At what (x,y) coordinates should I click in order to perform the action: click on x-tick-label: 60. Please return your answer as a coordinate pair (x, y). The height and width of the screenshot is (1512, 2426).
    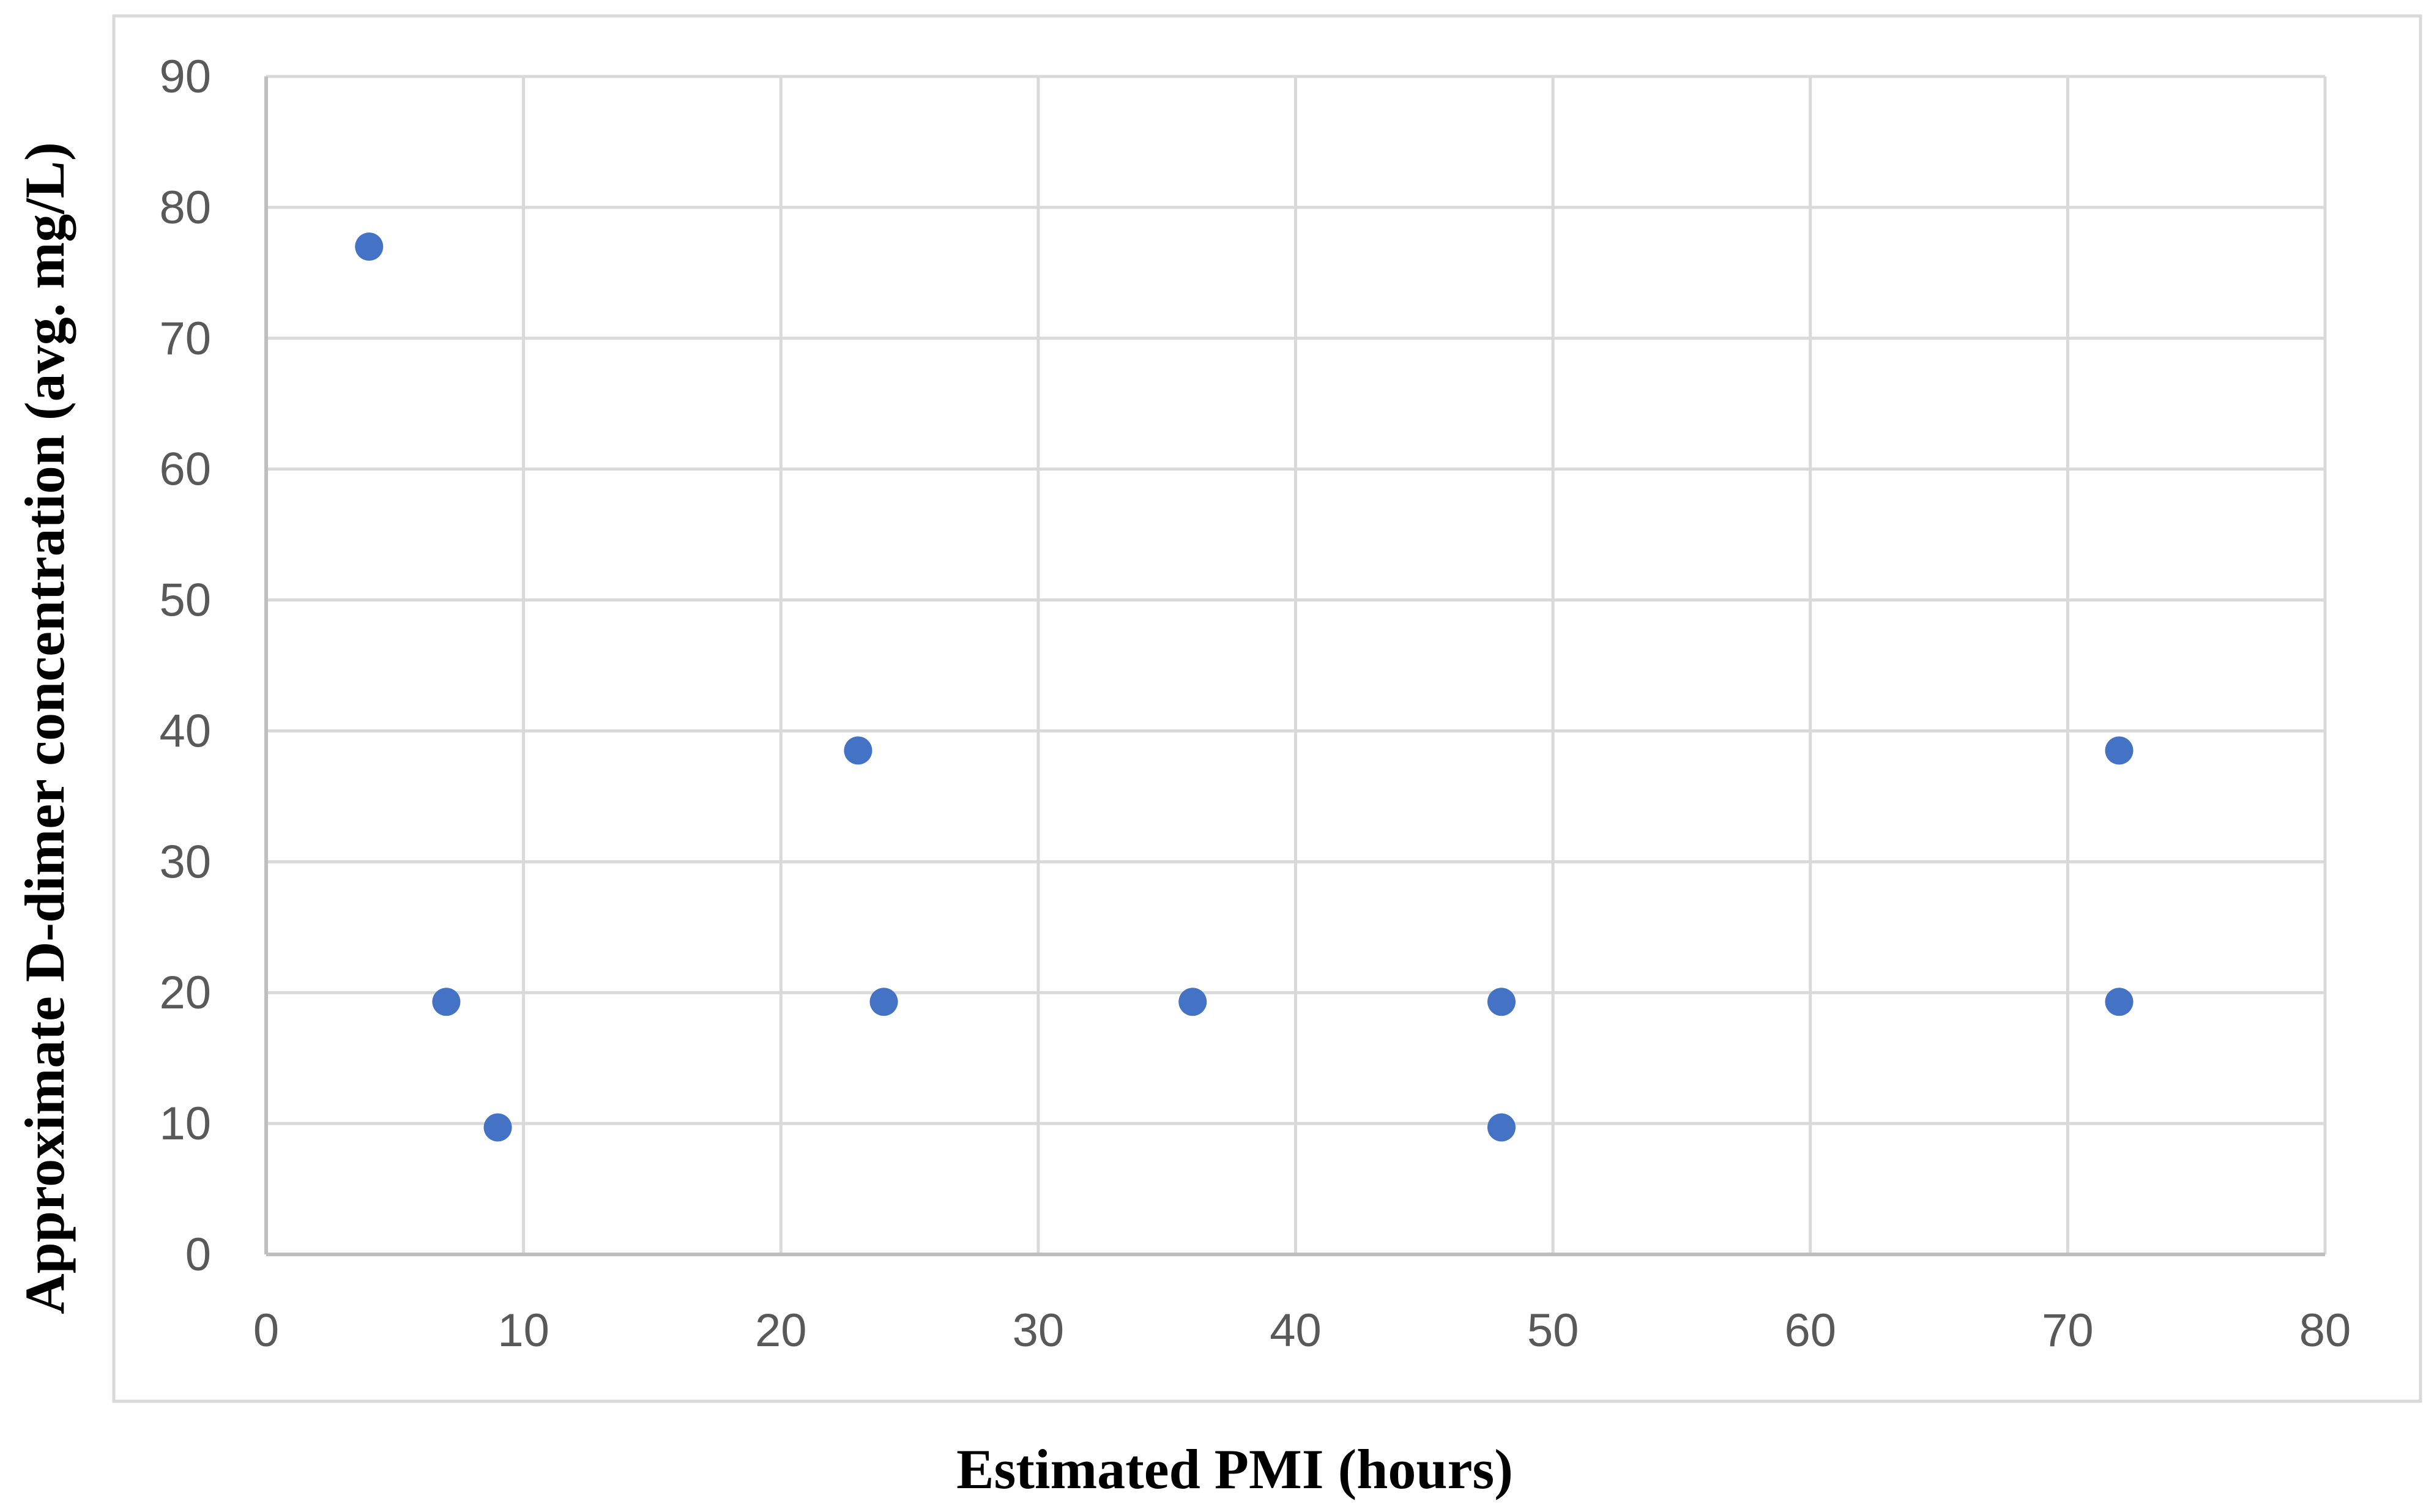
    Looking at the image, I should click on (1810, 1331).